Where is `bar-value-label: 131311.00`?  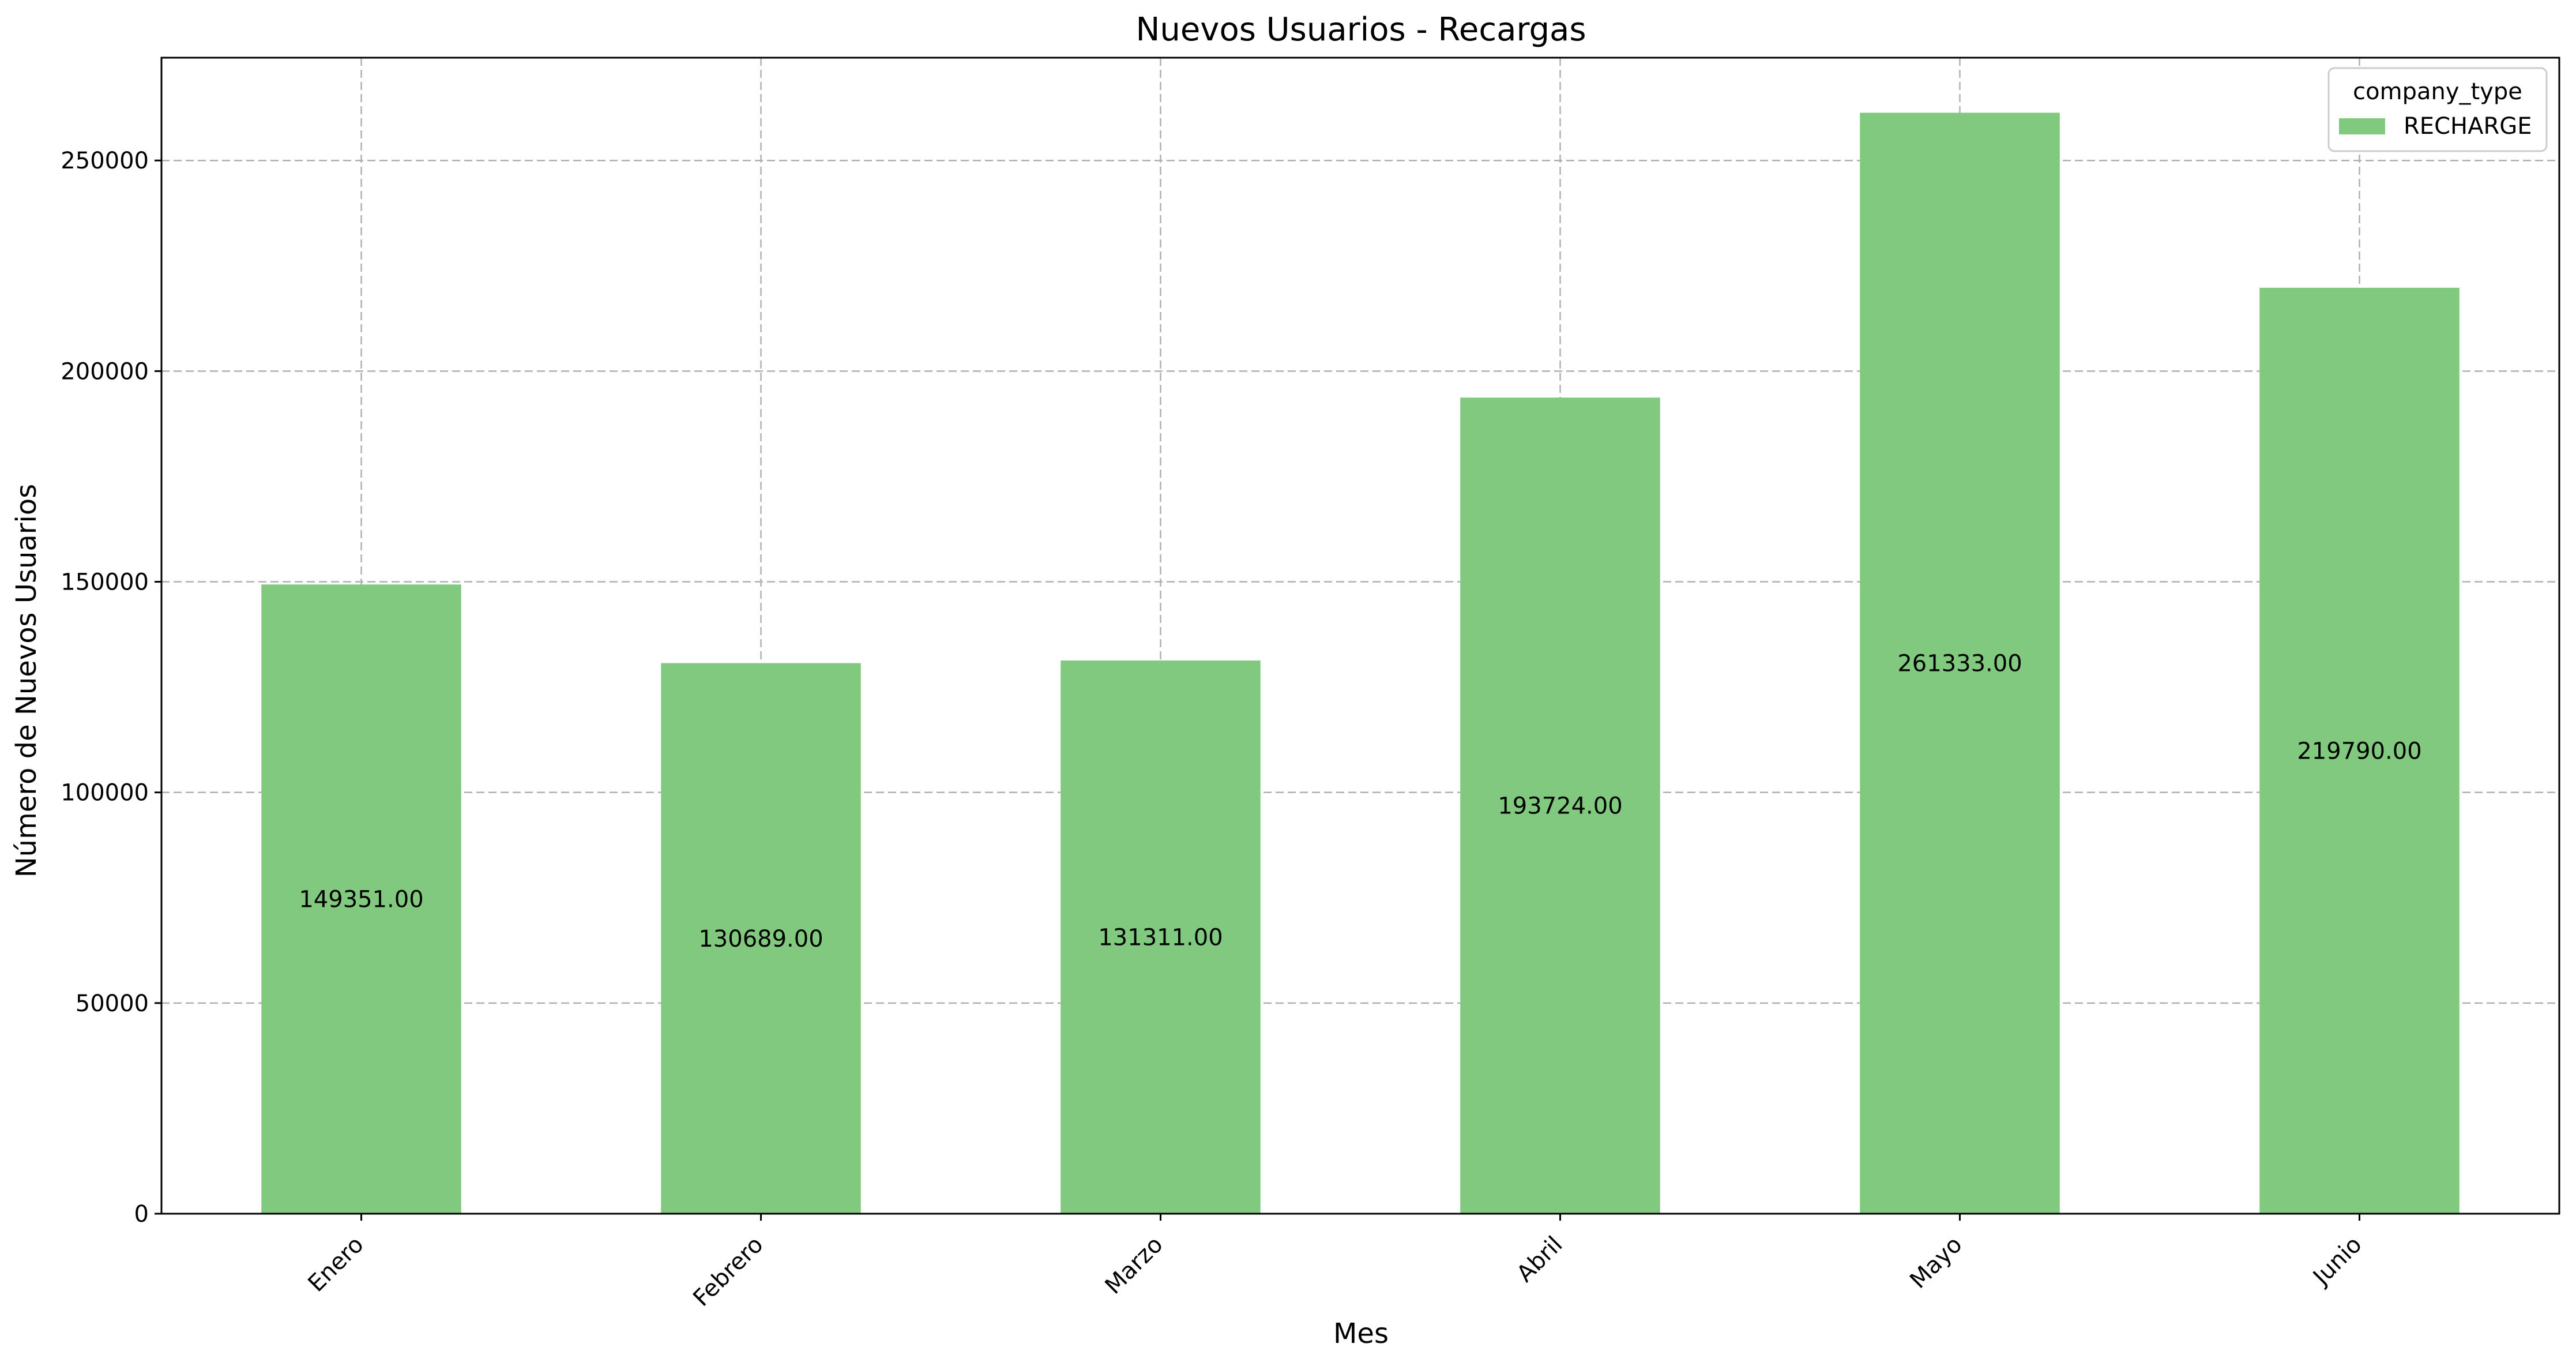 bar-value-label: 131311.00 is located at coordinates (1160, 938).